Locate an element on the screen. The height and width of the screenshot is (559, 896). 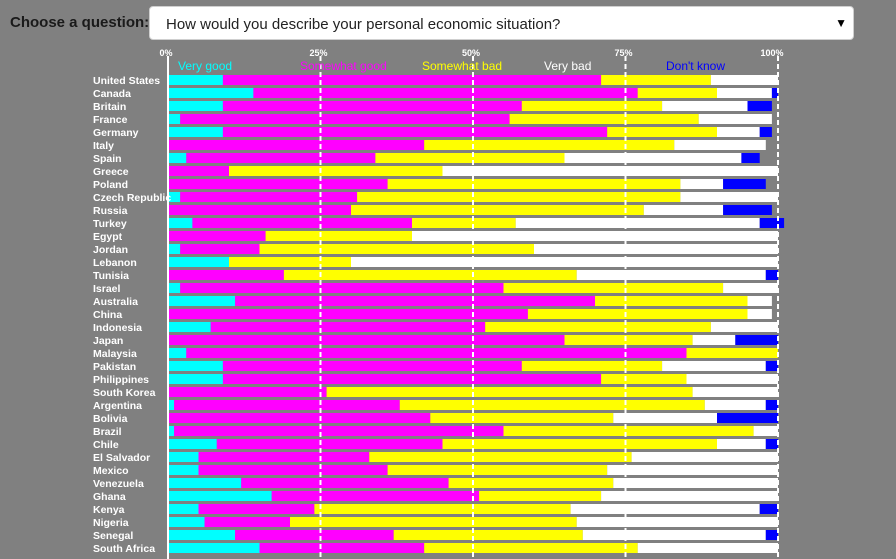
category-label: France is located at coordinates (110, 120).